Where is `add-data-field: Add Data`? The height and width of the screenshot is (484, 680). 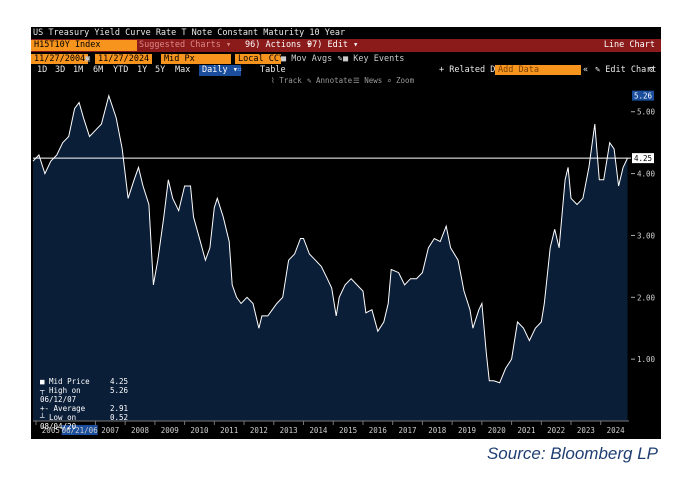
add-data-field: Add Data is located at coordinates (538, 70).